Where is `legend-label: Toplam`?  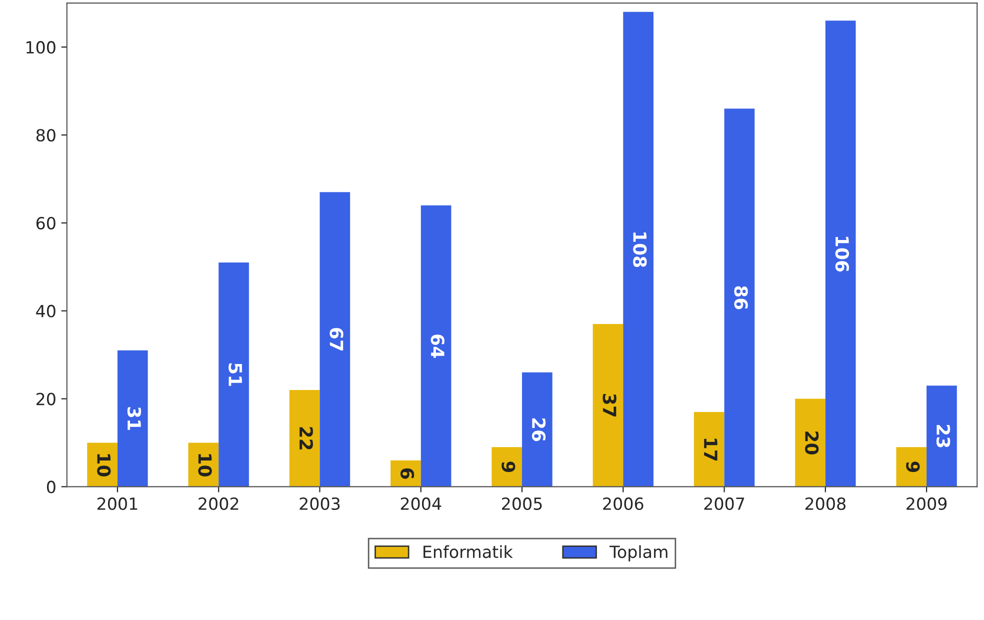 legend-label: Toplam is located at coordinates (639, 553).